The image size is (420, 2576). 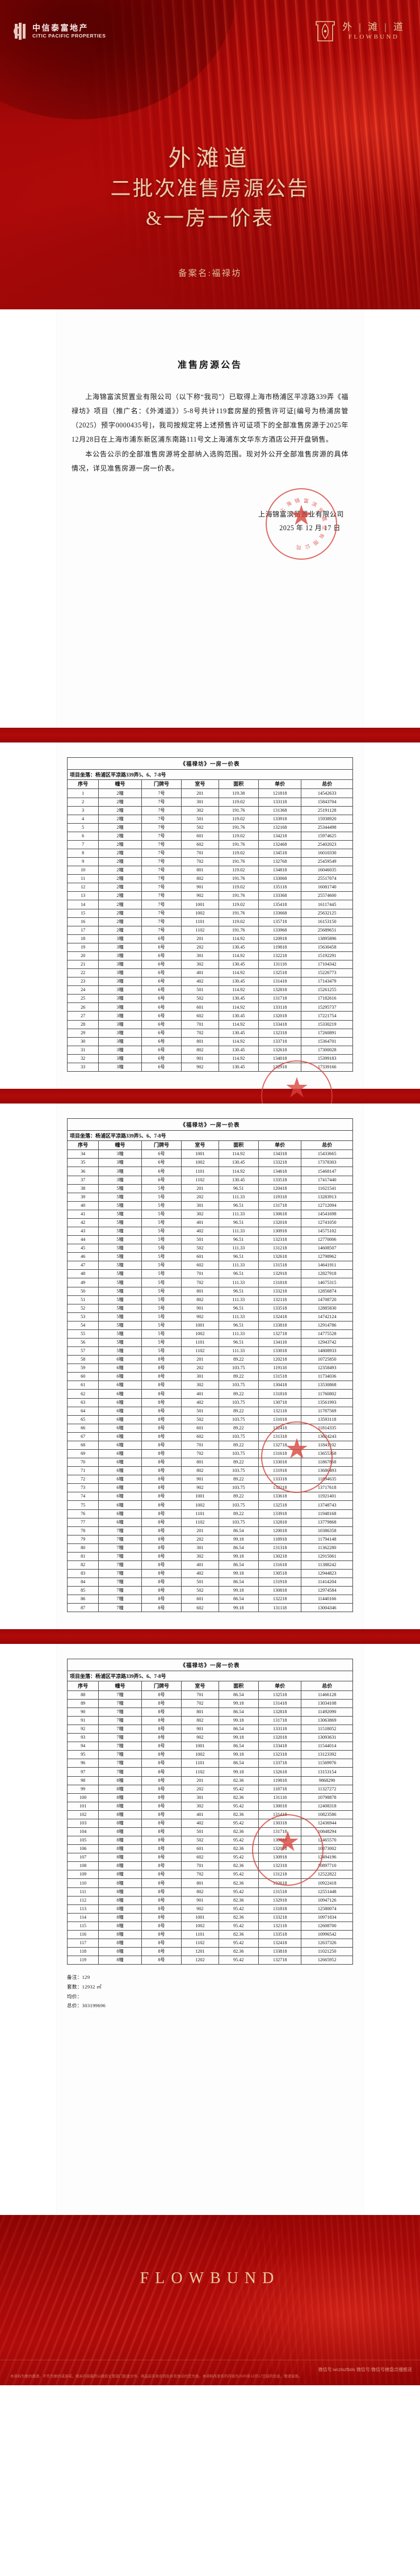 What do you see at coordinates (78, 1978) in the screenshot?
I see `footer-note-line: 备注：129` at bounding box center [78, 1978].